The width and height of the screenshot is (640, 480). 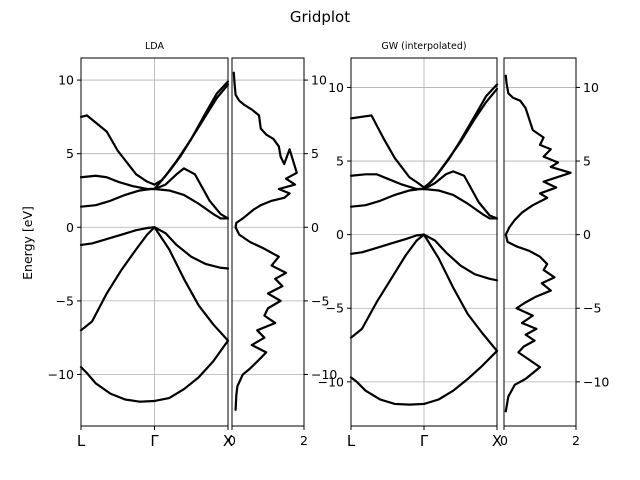 I want to click on panel-title: GW (interpolated), so click(x=423, y=46).